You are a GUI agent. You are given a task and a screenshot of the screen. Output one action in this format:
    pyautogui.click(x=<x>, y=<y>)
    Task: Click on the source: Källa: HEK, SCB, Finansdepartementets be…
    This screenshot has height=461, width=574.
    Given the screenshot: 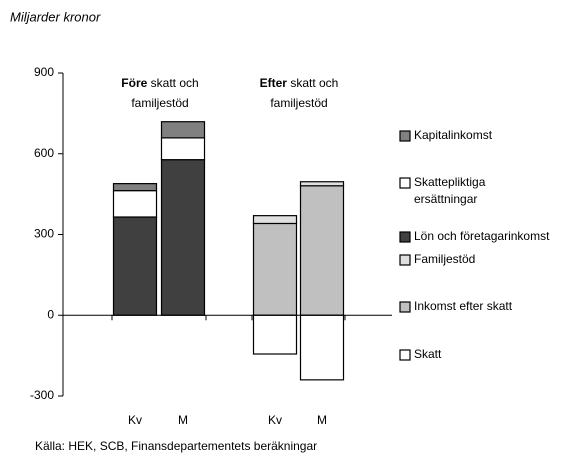 What is the action you would take?
    pyautogui.click(x=176, y=446)
    